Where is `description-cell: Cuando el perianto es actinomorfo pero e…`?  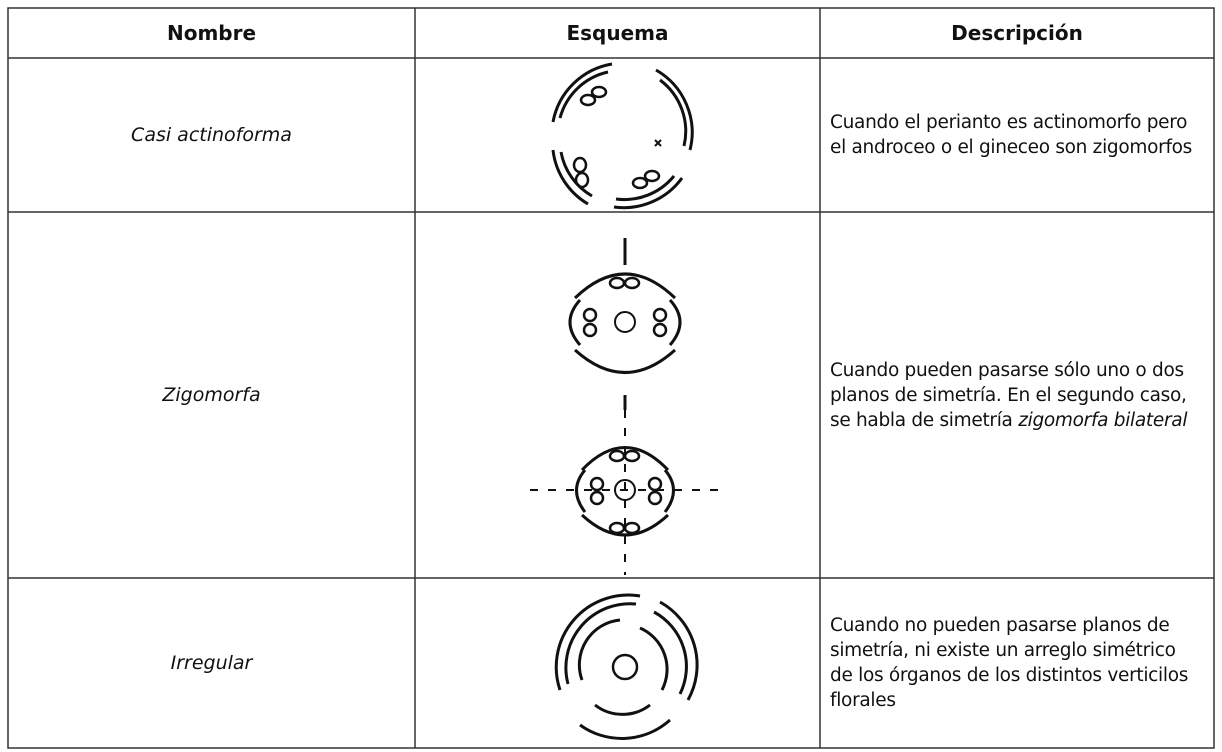
description-cell: Cuando el perianto es actinomorfo pero e… is located at coordinates (1017, 135).